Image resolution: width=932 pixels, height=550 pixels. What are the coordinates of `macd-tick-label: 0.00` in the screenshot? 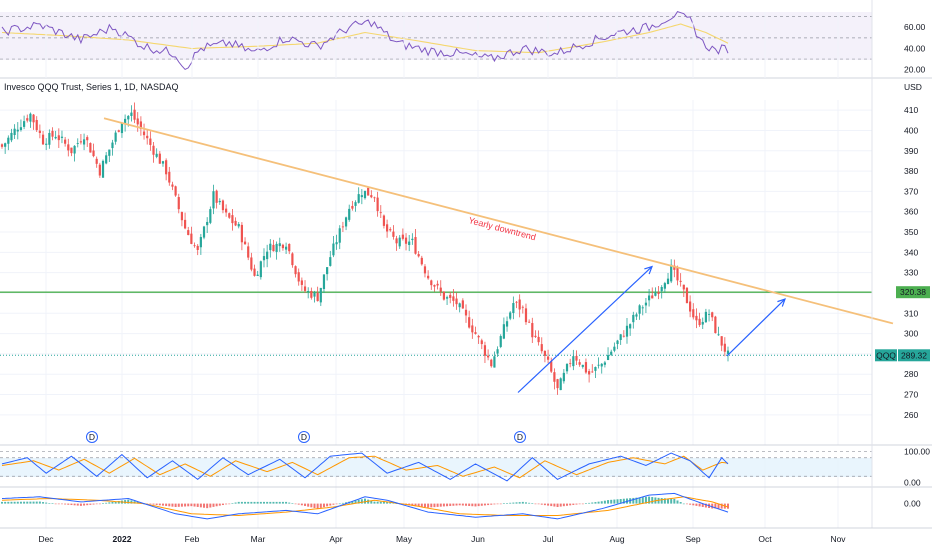 It's located at (912, 504).